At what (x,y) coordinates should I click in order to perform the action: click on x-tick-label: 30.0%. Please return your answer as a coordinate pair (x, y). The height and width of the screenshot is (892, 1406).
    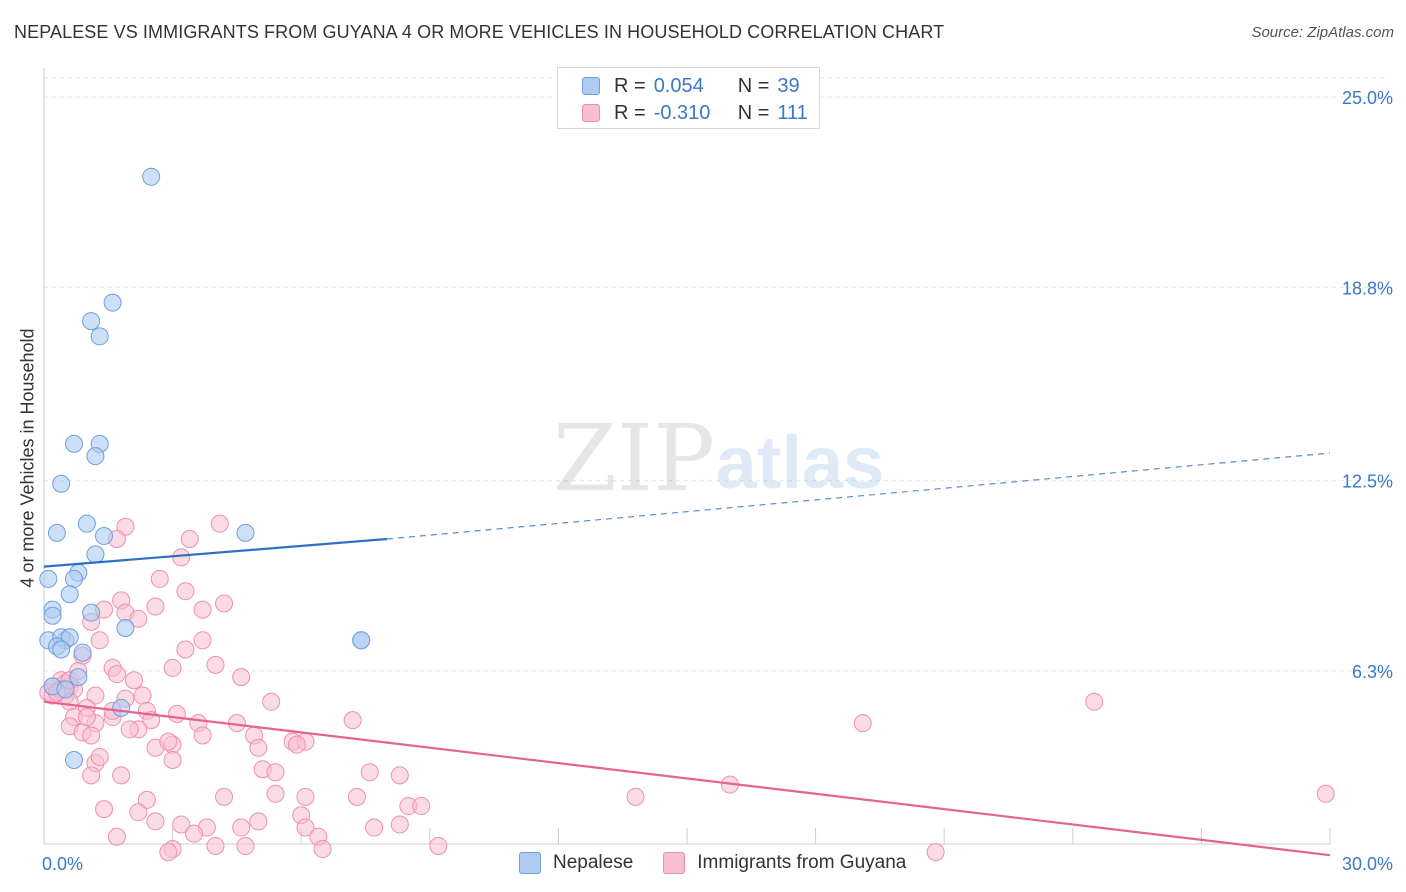
    Looking at the image, I should click on (1367, 864).